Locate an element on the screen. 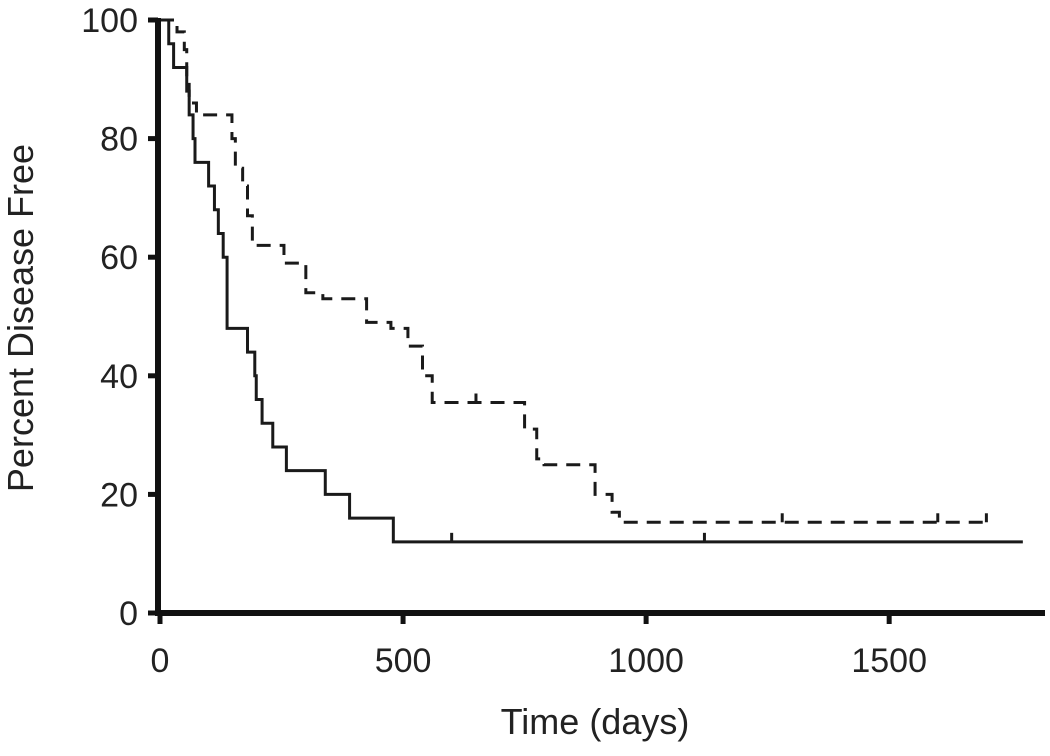 This screenshot has height=756, width=1050. x-tick-label: 500 is located at coordinates (403, 661).